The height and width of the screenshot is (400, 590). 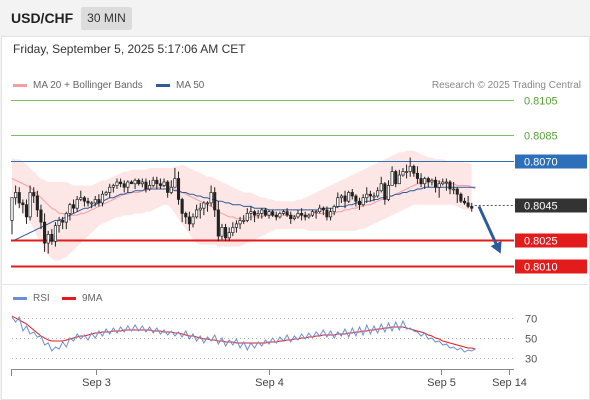 I want to click on legend-swatch-9ma, so click(x=69, y=298).